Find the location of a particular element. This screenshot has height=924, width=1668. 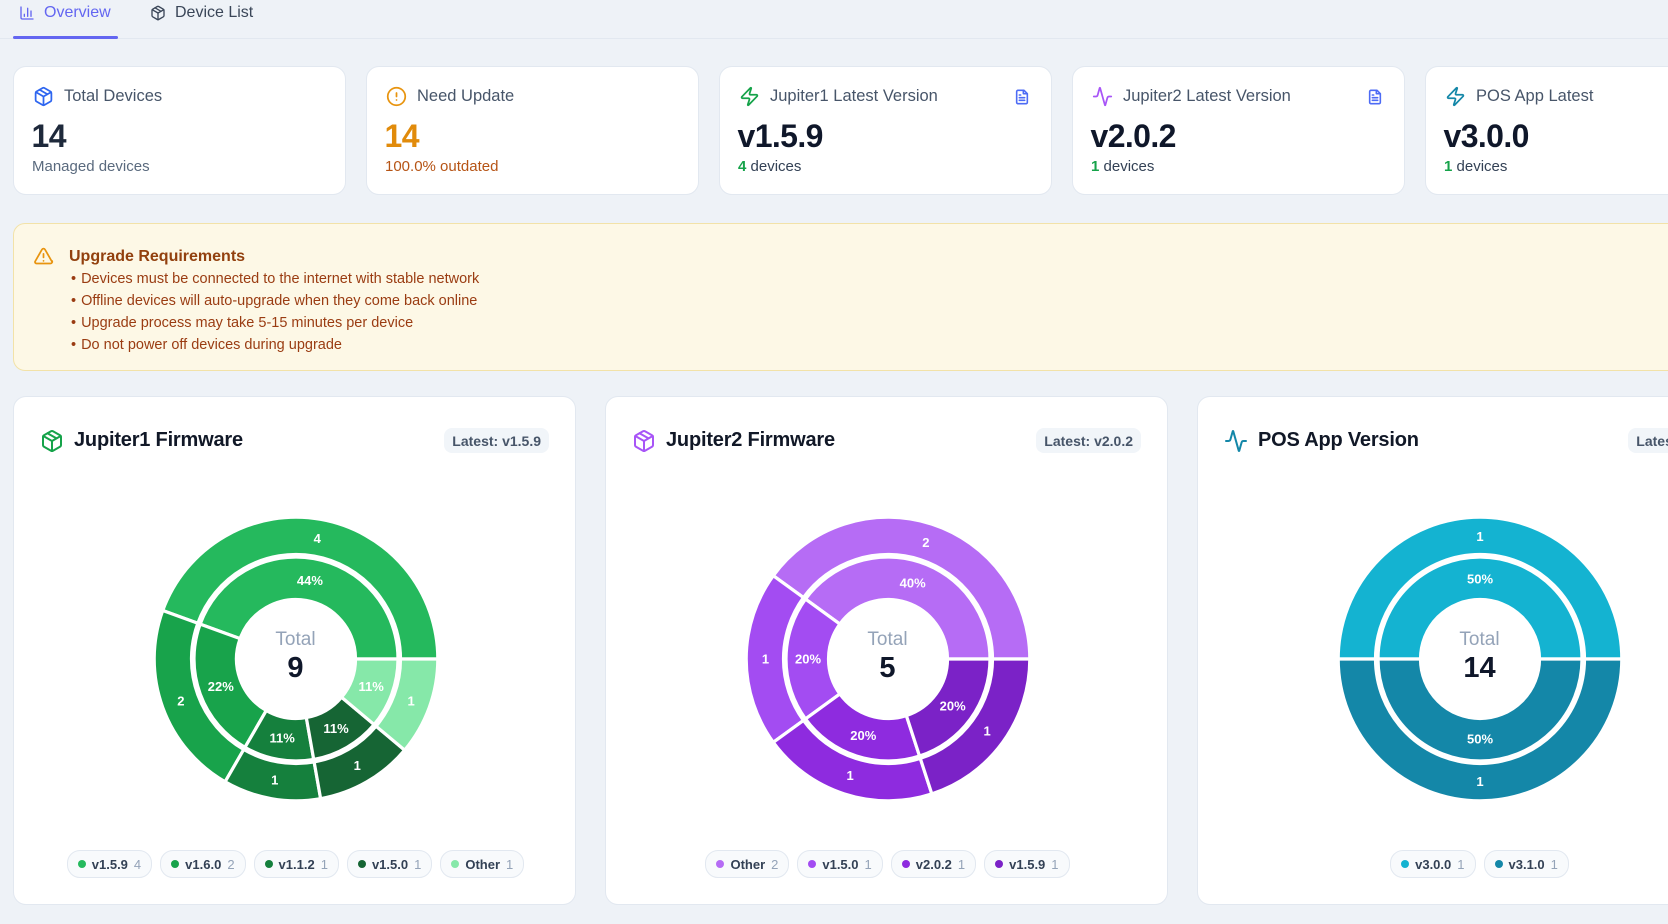

svg-text: 44% is located at coordinates (309, 580).